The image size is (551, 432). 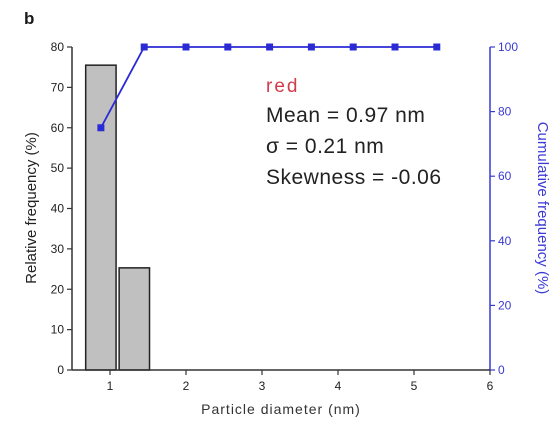 What do you see at coordinates (490, 386) in the screenshot?
I see `x-tick-label: 6` at bounding box center [490, 386].